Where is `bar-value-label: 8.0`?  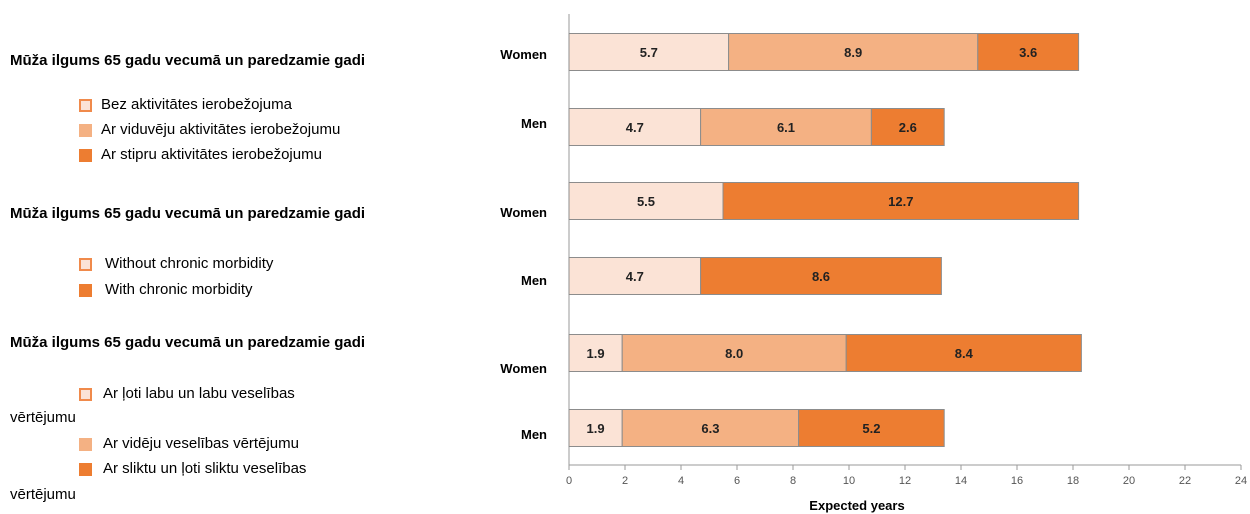 bar-value-label: 8.0 is located at coordinates (734, 353).